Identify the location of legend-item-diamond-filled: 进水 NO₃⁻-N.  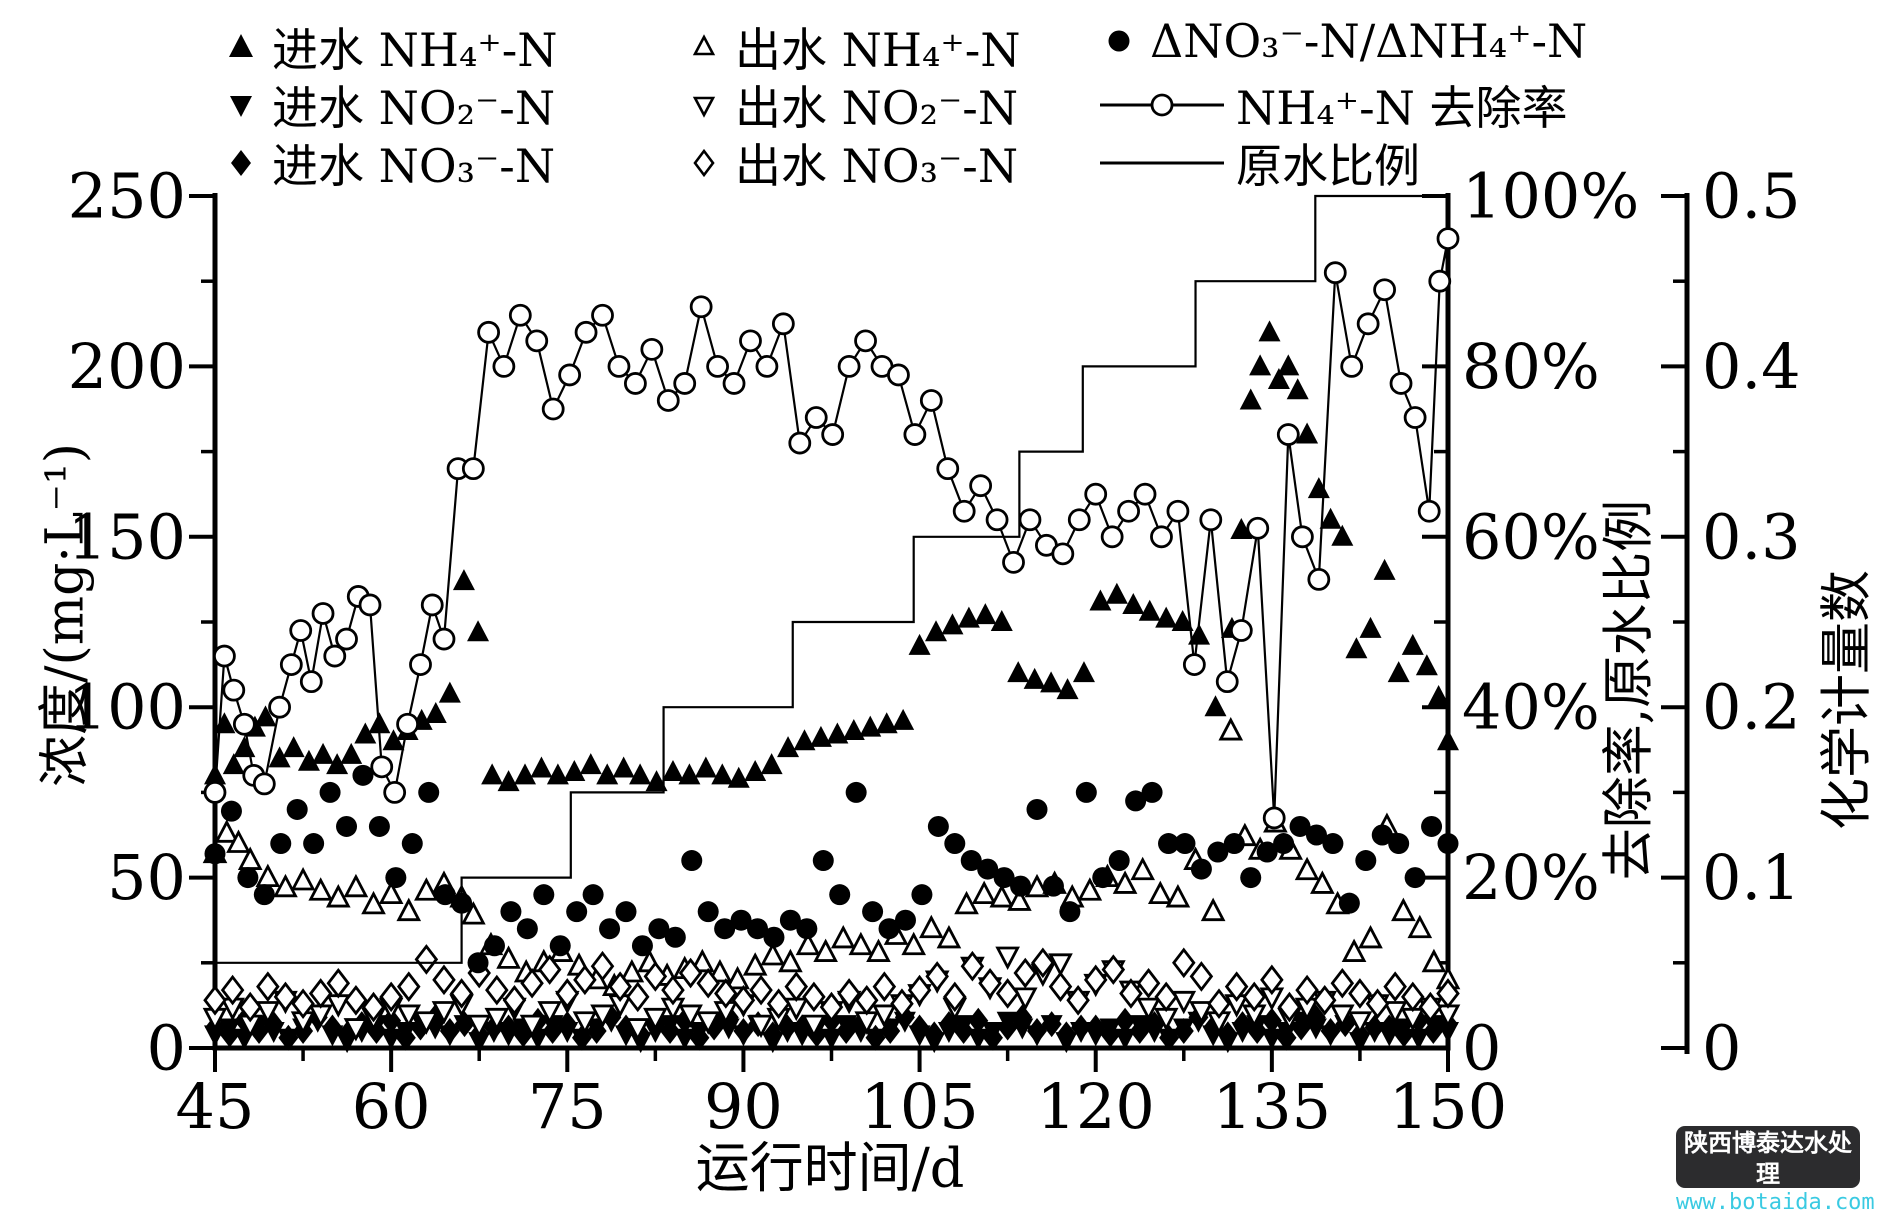
(388, 163).